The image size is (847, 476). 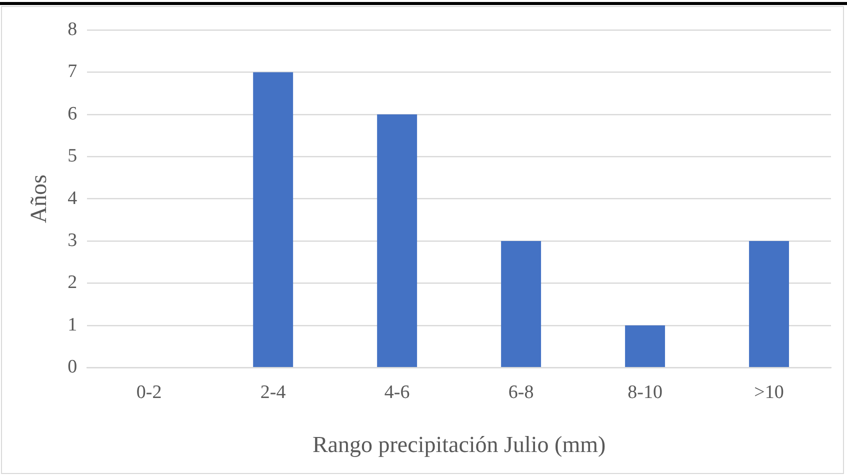 I want to click on y-tick-label: 4, so click(x=73, y=198).